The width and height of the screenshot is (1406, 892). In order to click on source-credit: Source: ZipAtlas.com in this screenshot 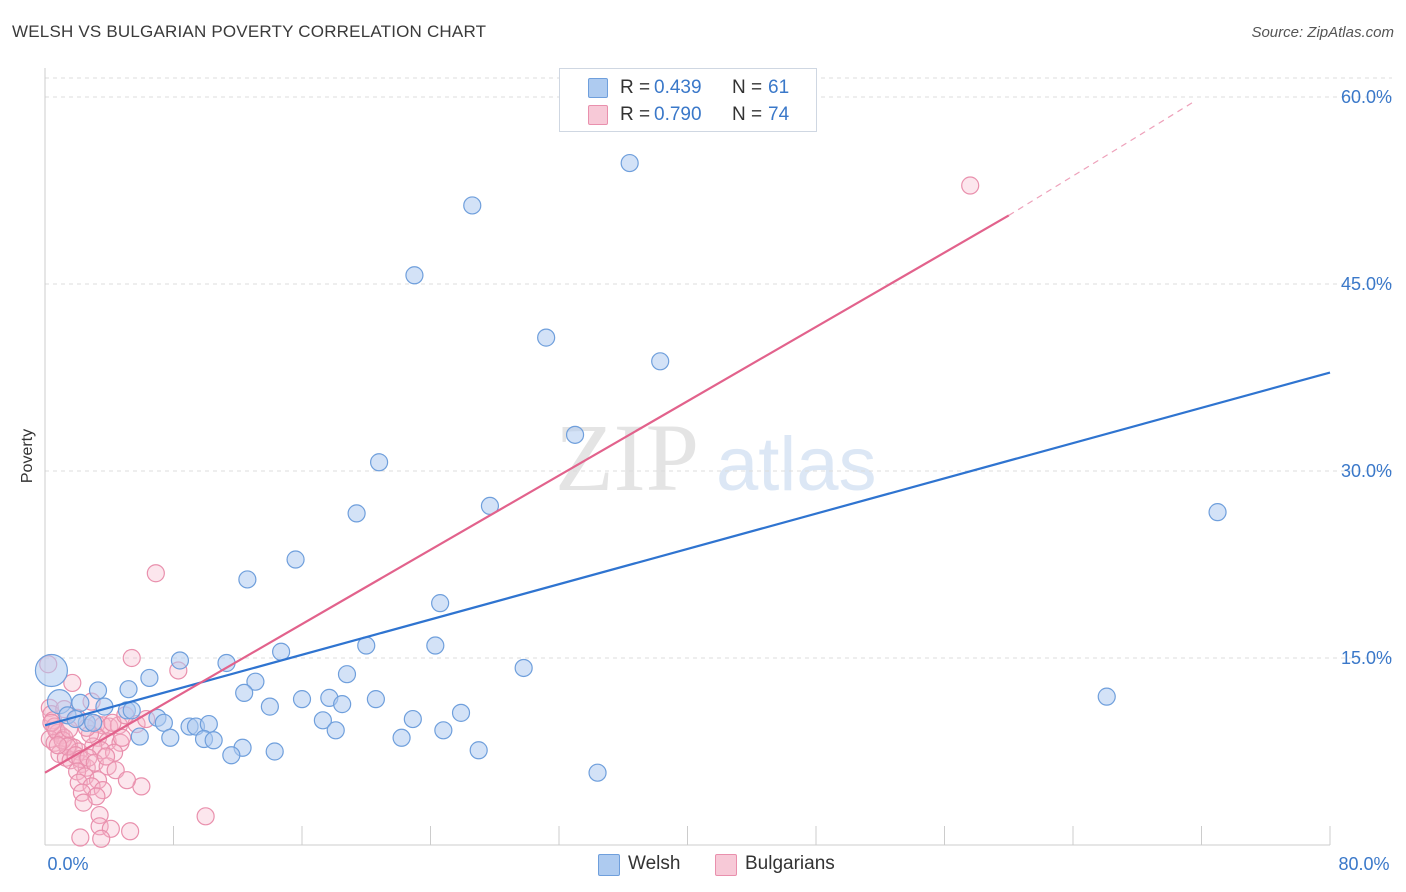, I will do `click(1322, 32)`.